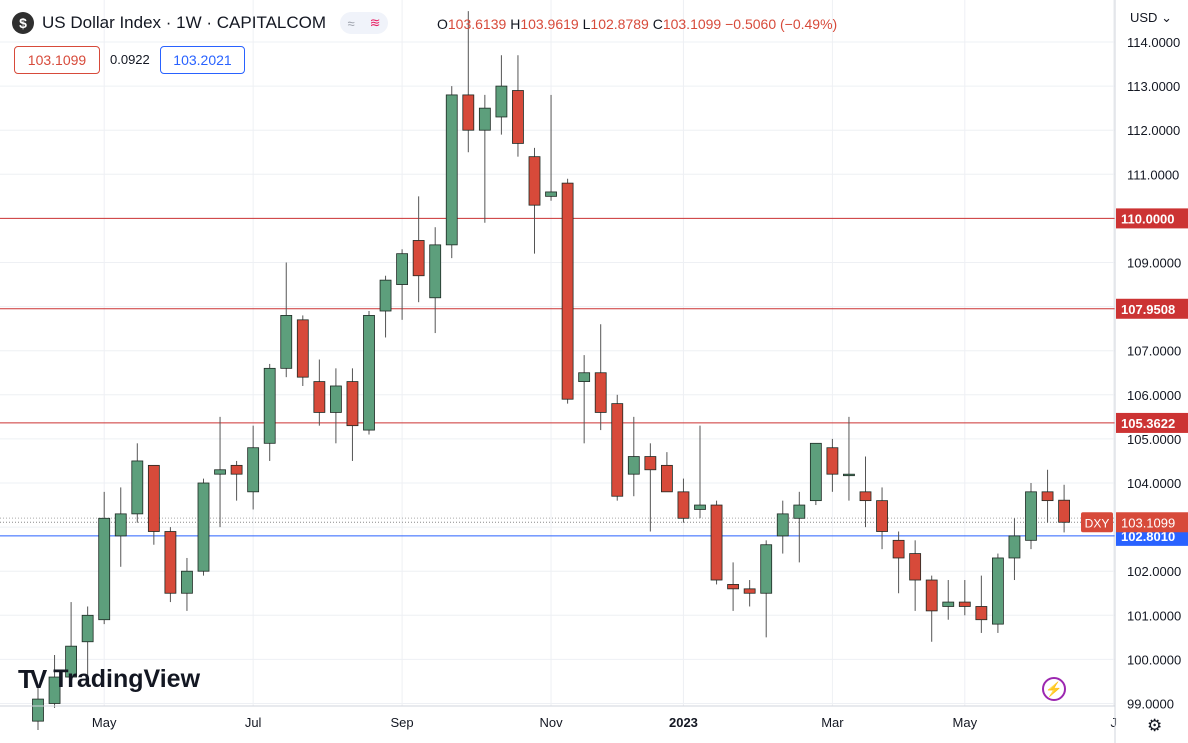 Image resolution: width=1188 pixels, height=743 pixels. Describe the element at coordinates (1054, 689) in the screenshot. I see `lightning-icon: ⚡` at that location.